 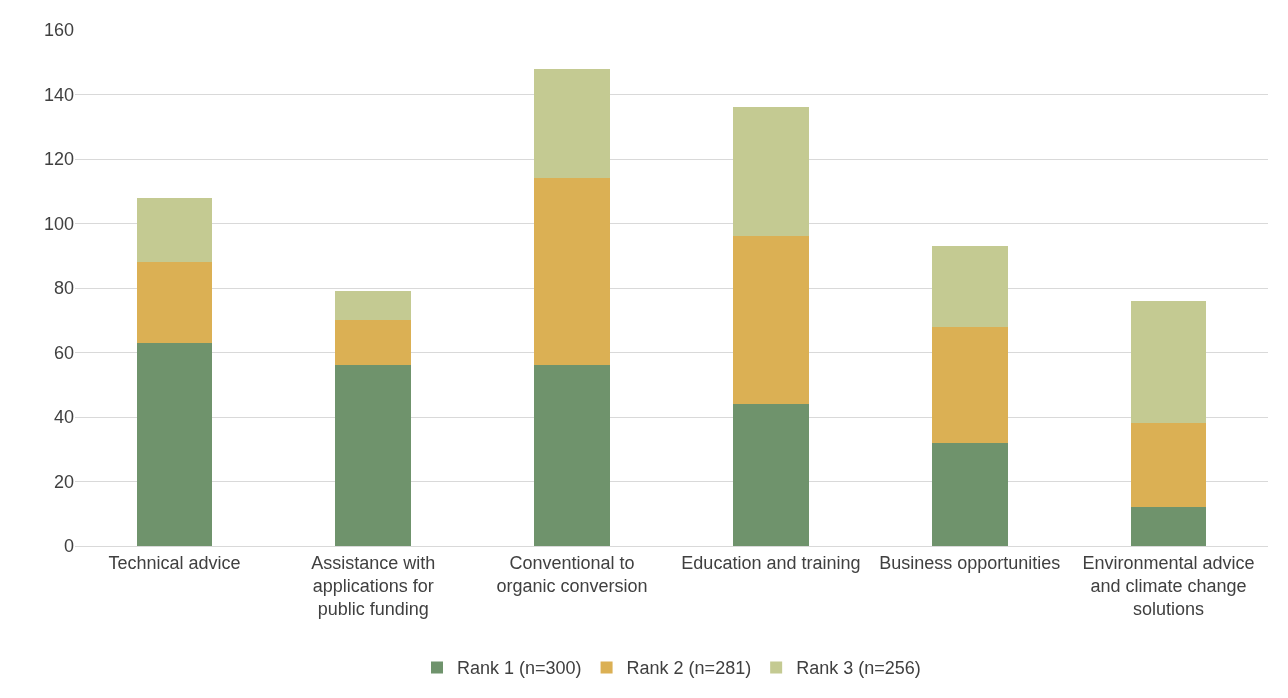 What do you see at coordinates (572, 574) in the screenshot?
I see `x-tick-label: Conventional to organic conversion` at bounding box center [572, 574].